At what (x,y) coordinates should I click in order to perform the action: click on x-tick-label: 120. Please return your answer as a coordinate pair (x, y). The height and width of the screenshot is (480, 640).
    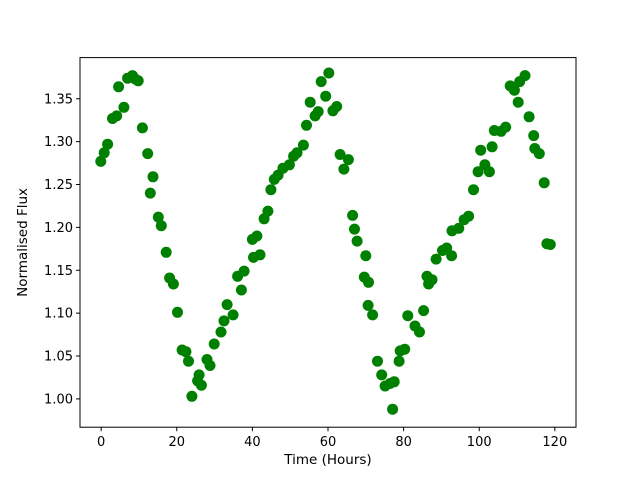
    Looking at the image, I should click on (554, 442).